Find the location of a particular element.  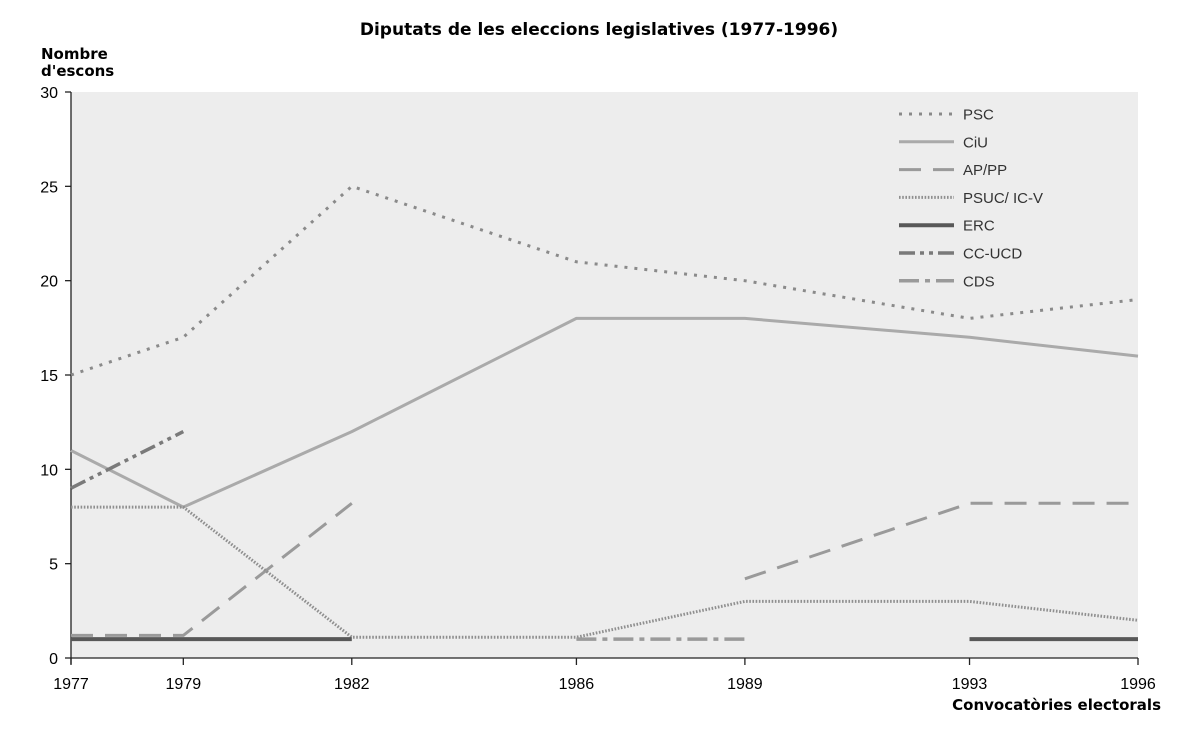

legend-item: ERC is located at coordinates (947, 226).